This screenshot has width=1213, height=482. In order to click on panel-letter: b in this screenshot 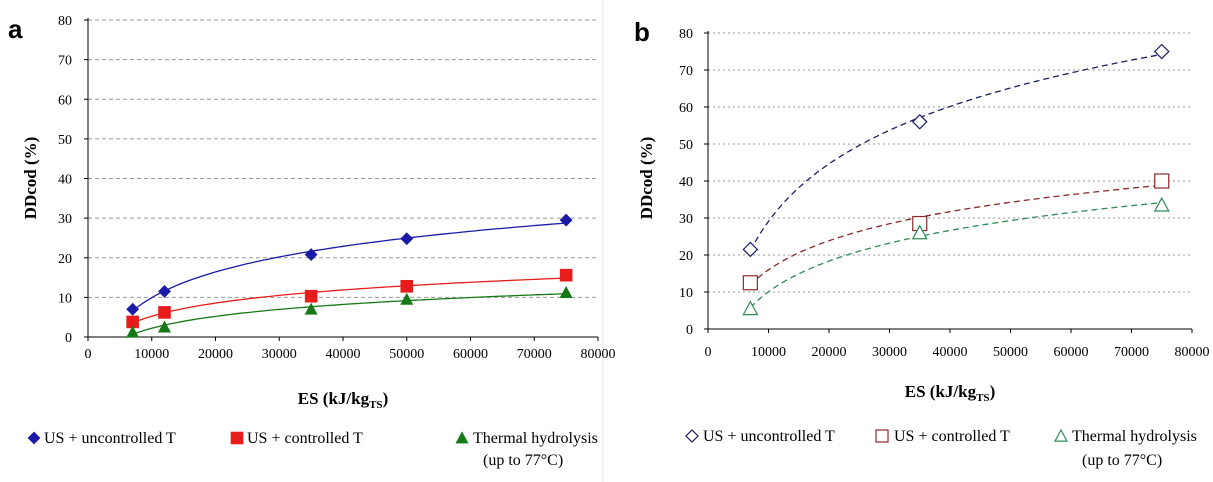, I will do `click(642, 32)`.